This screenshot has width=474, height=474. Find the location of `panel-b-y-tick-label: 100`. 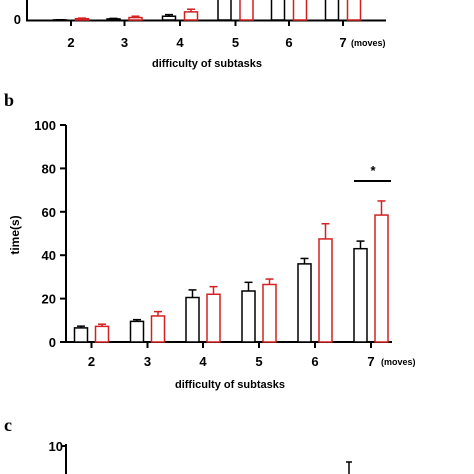

panel-b-y-tick-label: 100 is located at coordinates (45, 125).